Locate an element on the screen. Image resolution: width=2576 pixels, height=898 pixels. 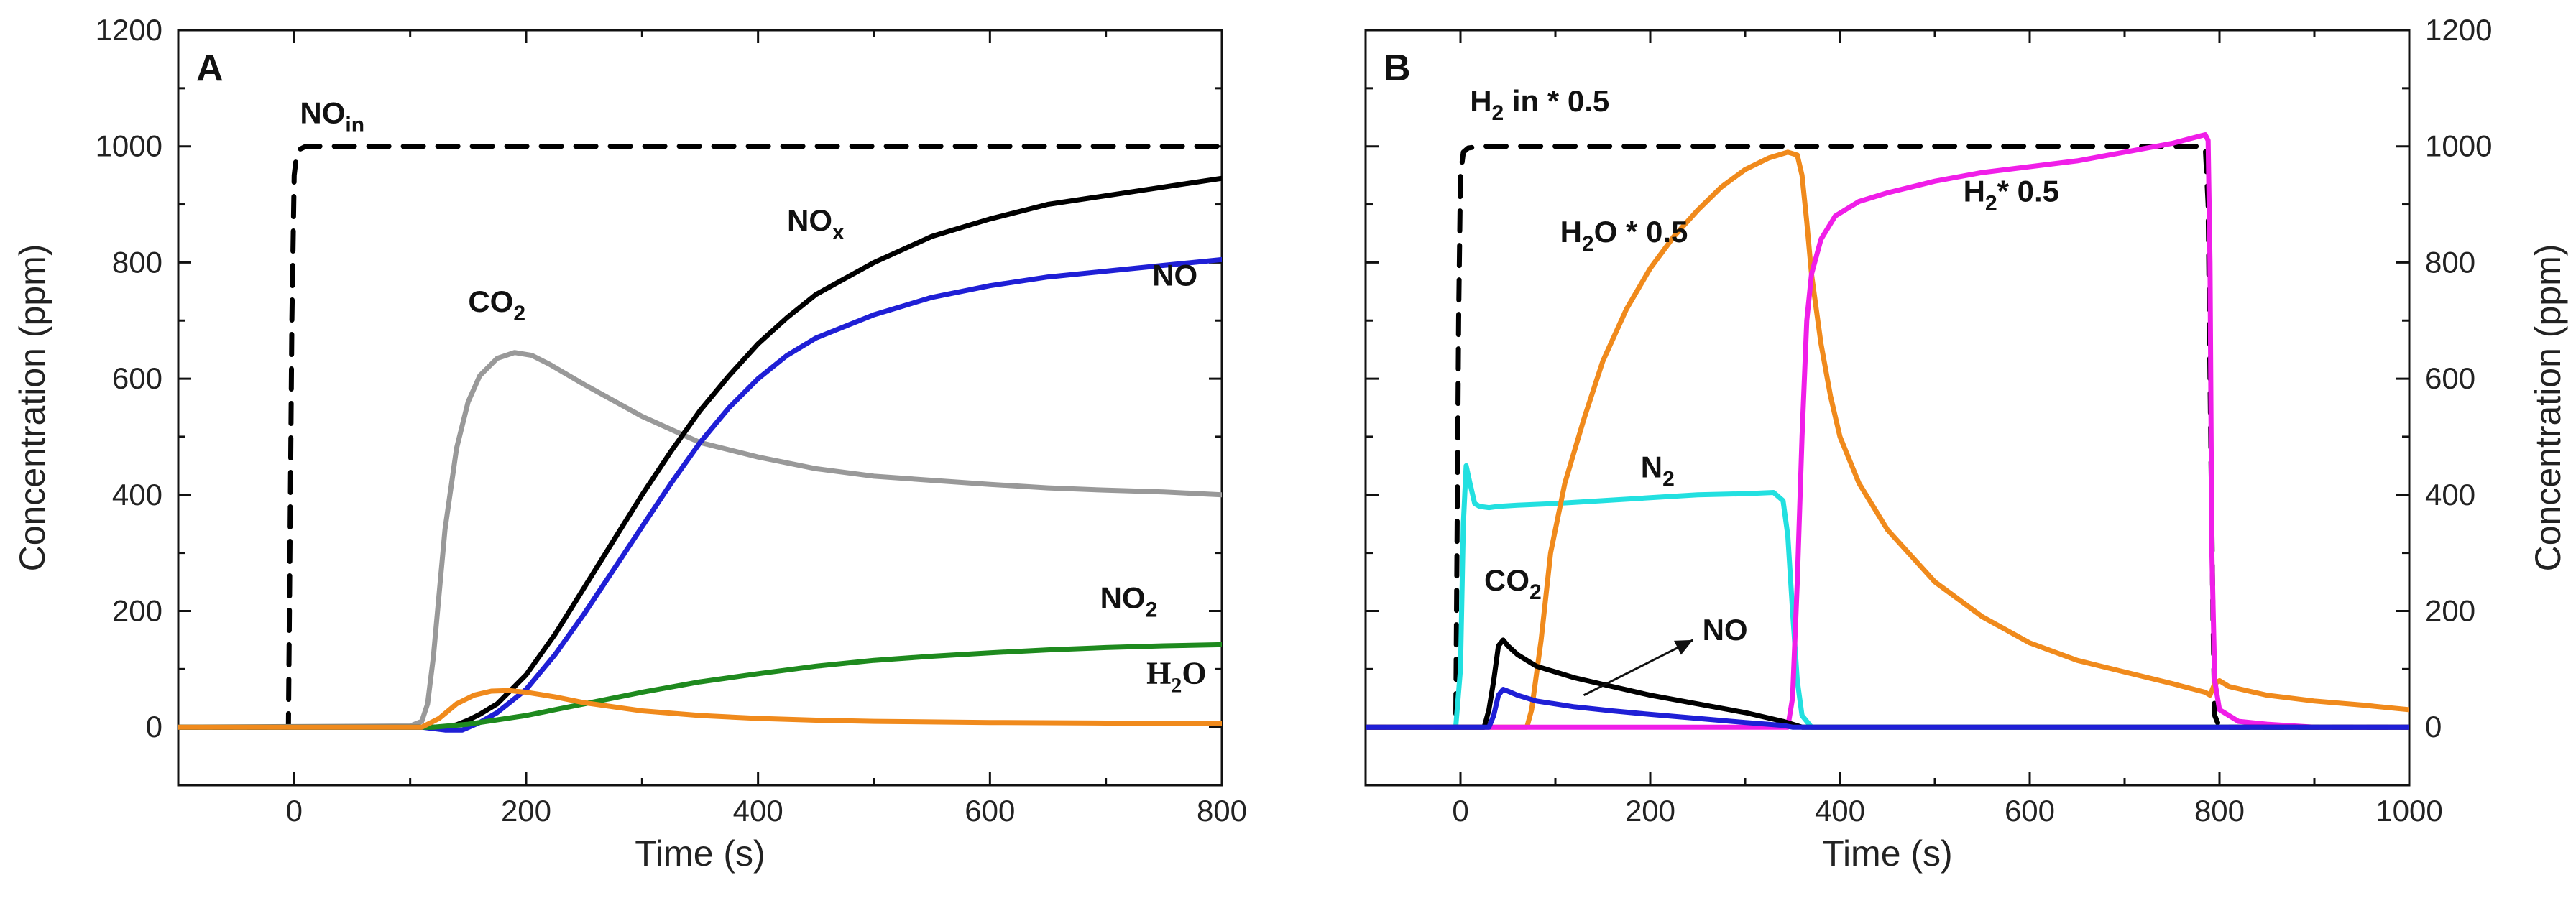
panel-a-ytick-label-800: 800 is located at coordinates (137, 262).